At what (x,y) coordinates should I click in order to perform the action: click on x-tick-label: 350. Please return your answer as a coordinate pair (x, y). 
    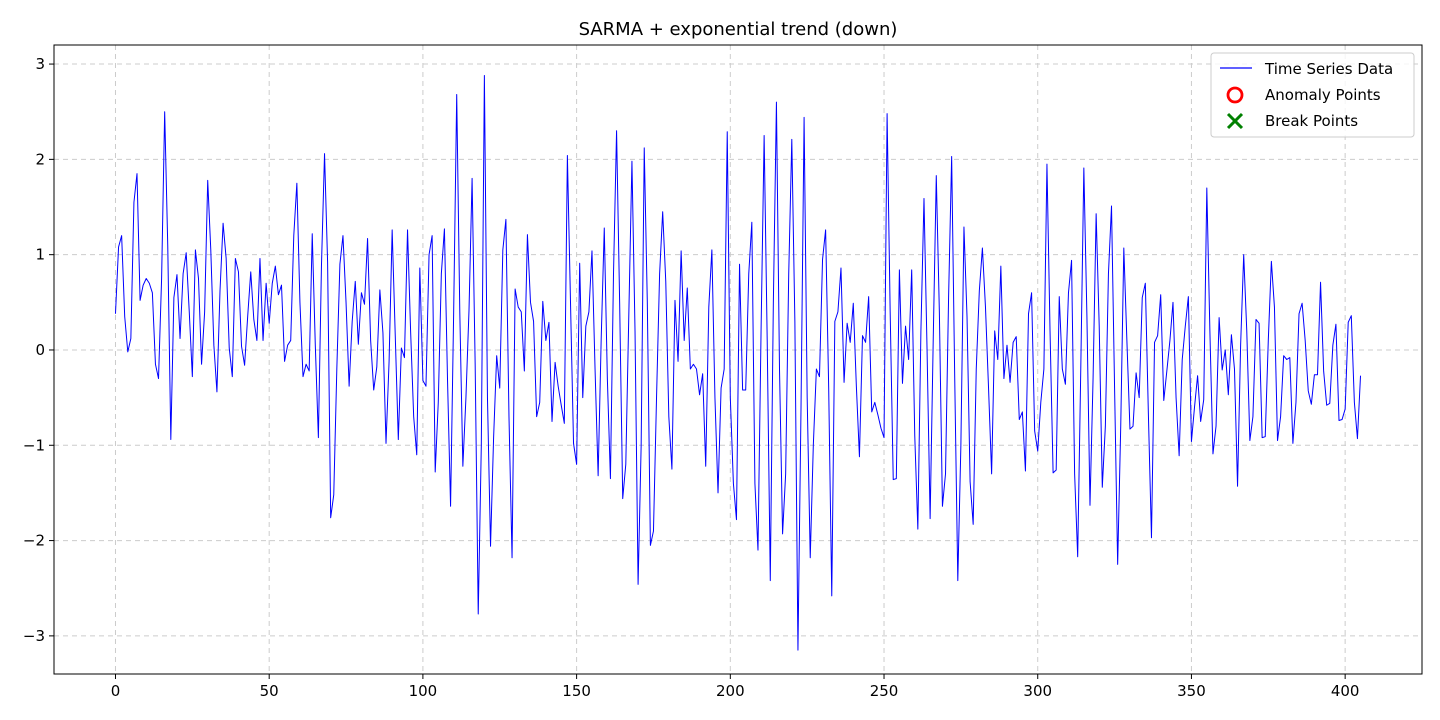
    Looking at the image, I should click on (1191, 691).